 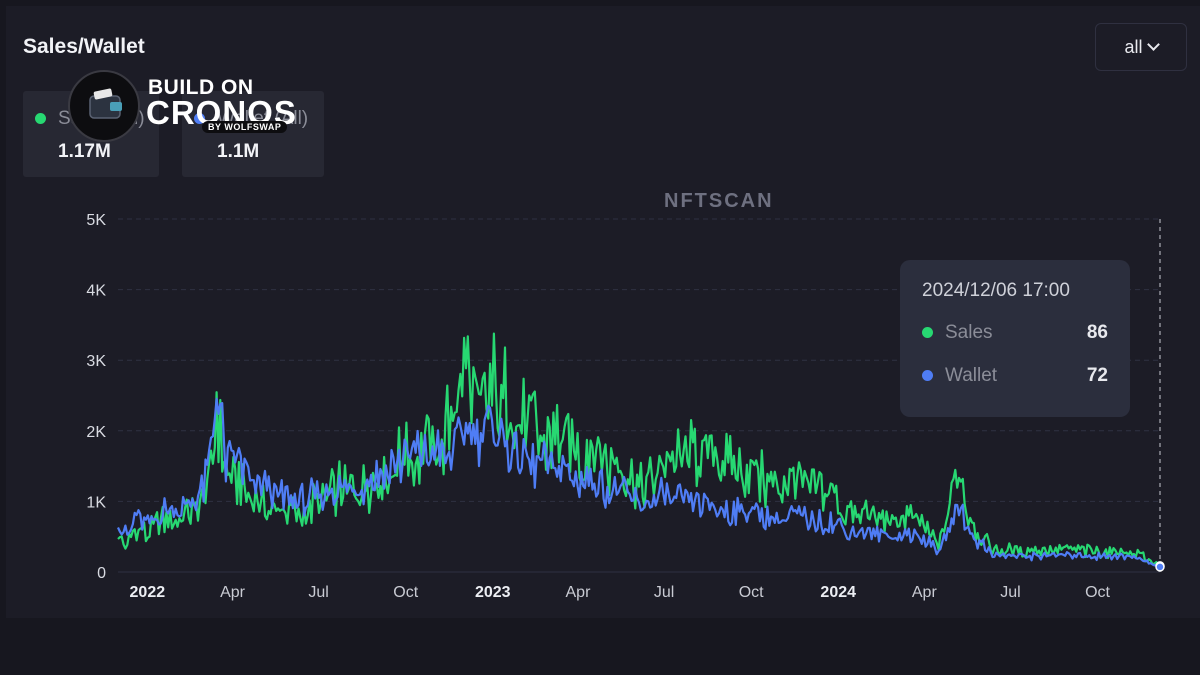 I want to click on x-tick-label: 2024, so click(x=838, y=592).